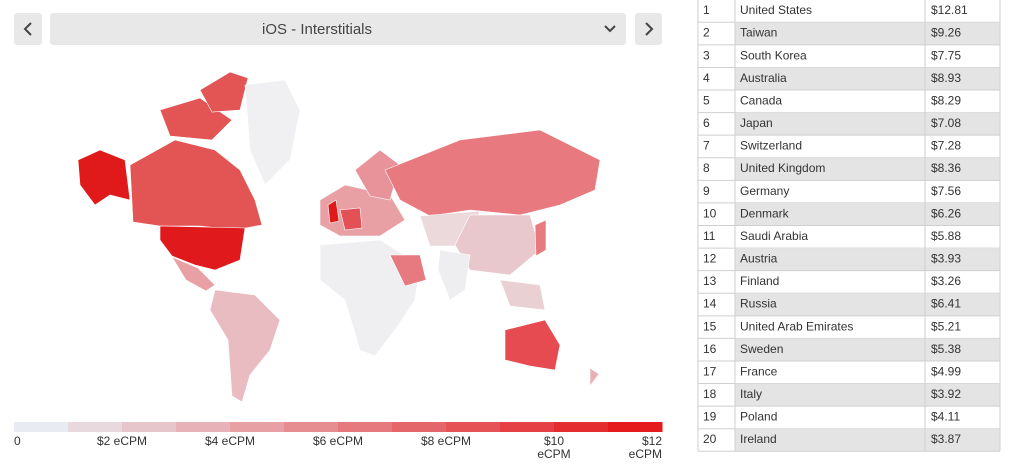 The height and width of the screenshot is (469, 1024). I want to click on rank-cell: 9, so click(706, 191).